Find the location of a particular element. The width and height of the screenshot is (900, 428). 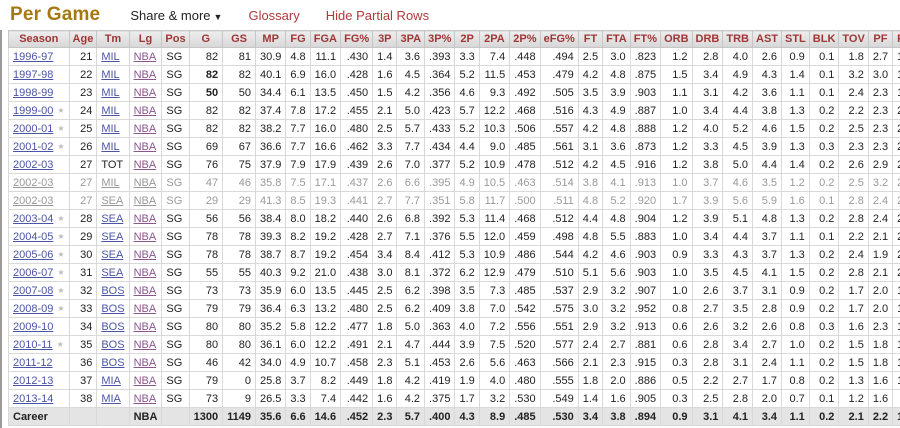

col-header-drb: DRB is located at coordinates (707, 39).